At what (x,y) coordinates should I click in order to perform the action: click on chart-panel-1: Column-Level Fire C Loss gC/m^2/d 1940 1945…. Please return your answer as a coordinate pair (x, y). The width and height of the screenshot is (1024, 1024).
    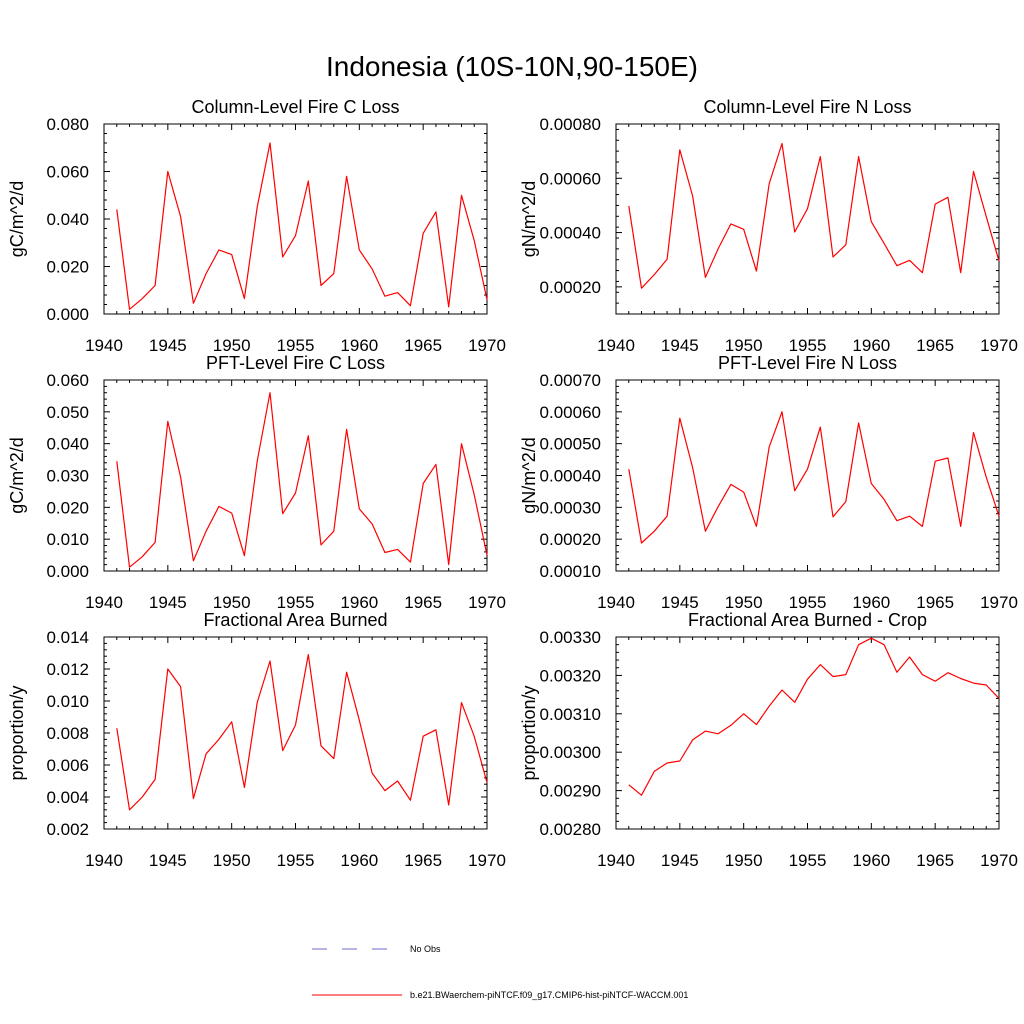
    Looking at the image, I should click on (256, 226).